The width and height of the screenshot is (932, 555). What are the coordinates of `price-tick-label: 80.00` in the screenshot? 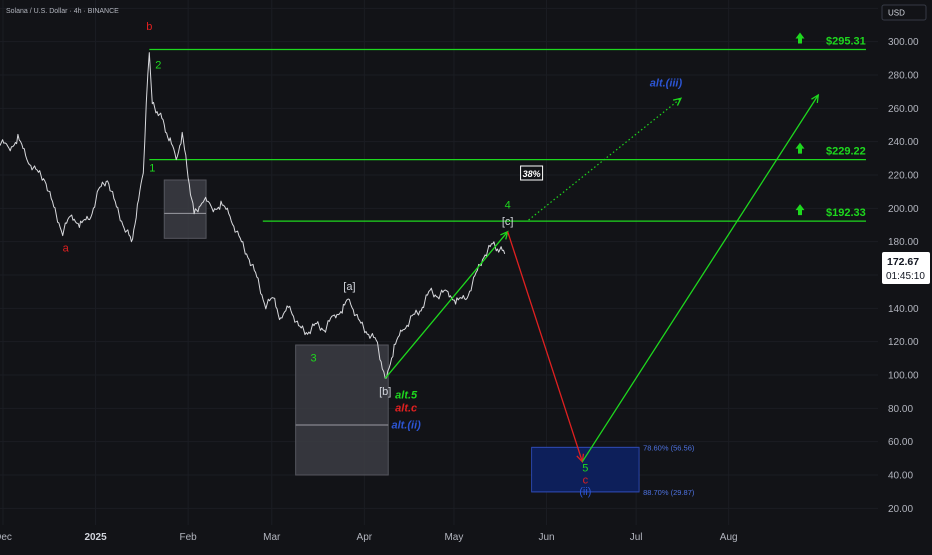 It's located at (900, 409).